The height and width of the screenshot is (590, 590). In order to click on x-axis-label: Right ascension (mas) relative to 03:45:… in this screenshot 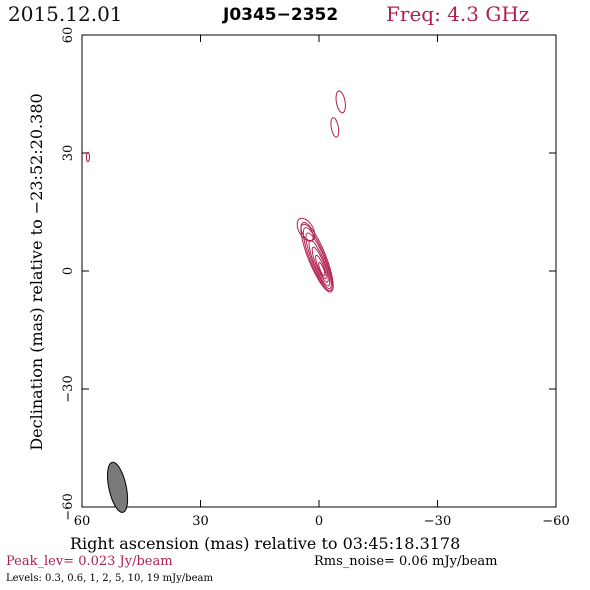, I will do `click(265, 543)`.